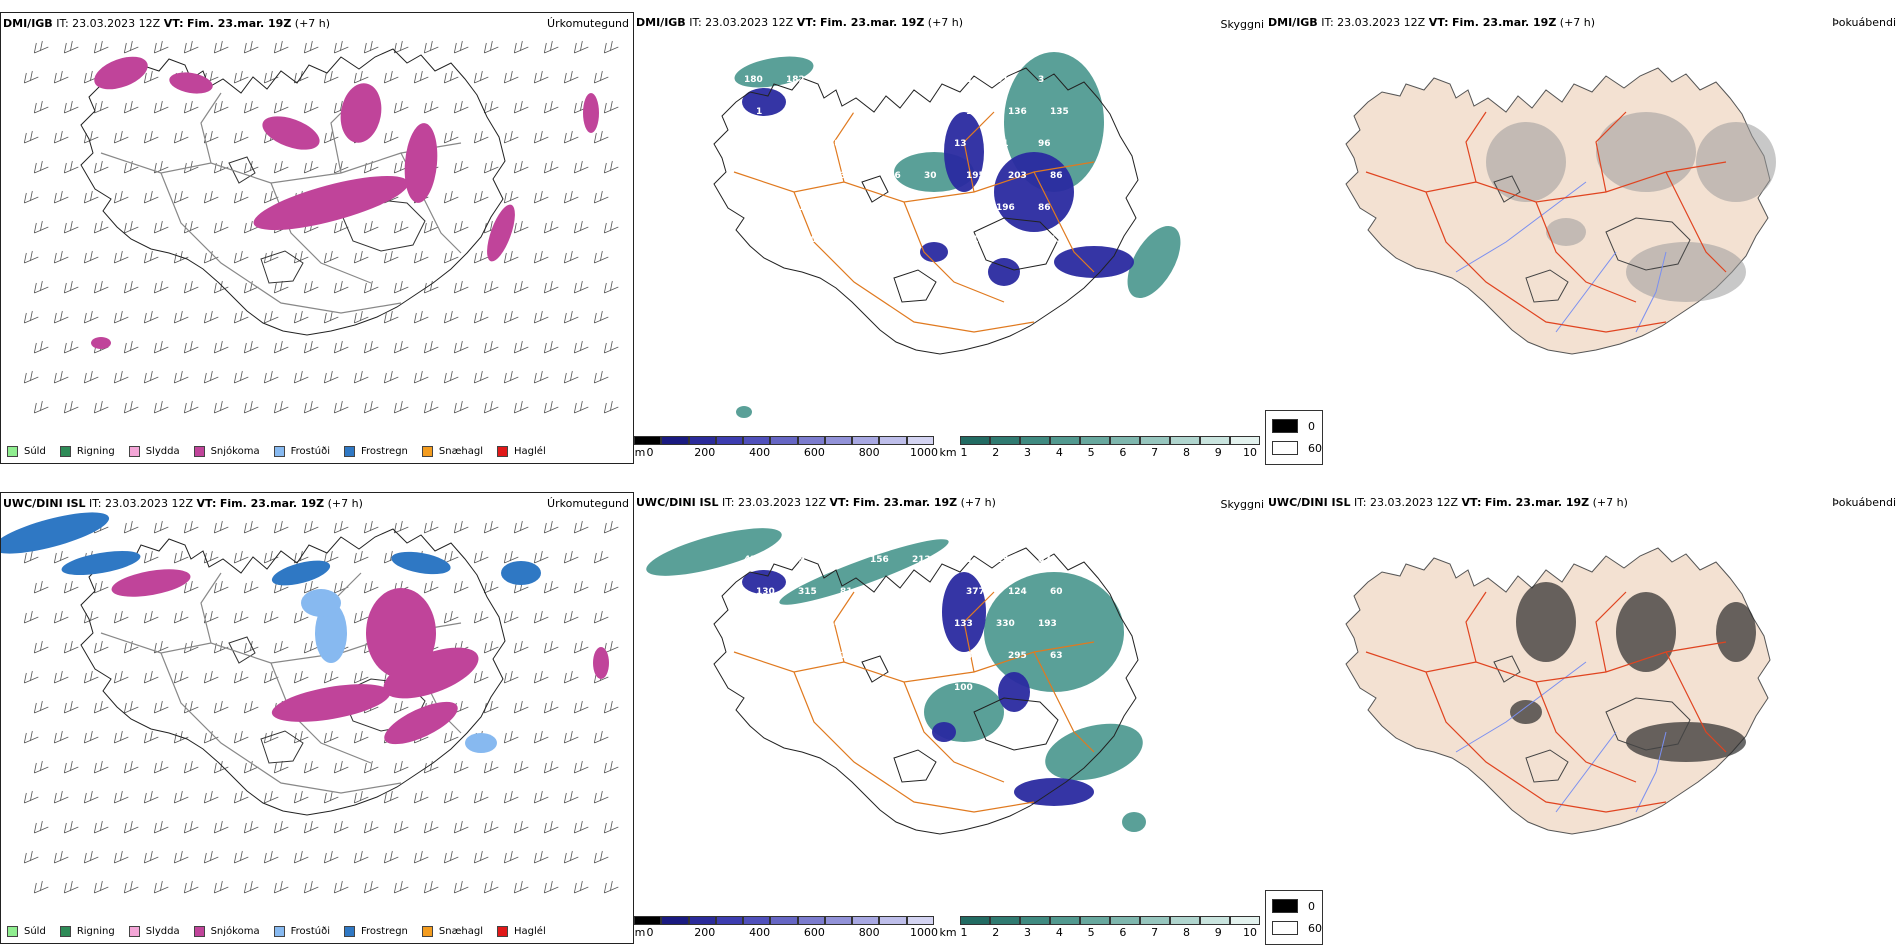 Image resolution: width=1900 pixels, height=950 pixels. Describe the element at coordinates (162, 931) in the screenshot. I see `legend-label: Slydda` at that location.